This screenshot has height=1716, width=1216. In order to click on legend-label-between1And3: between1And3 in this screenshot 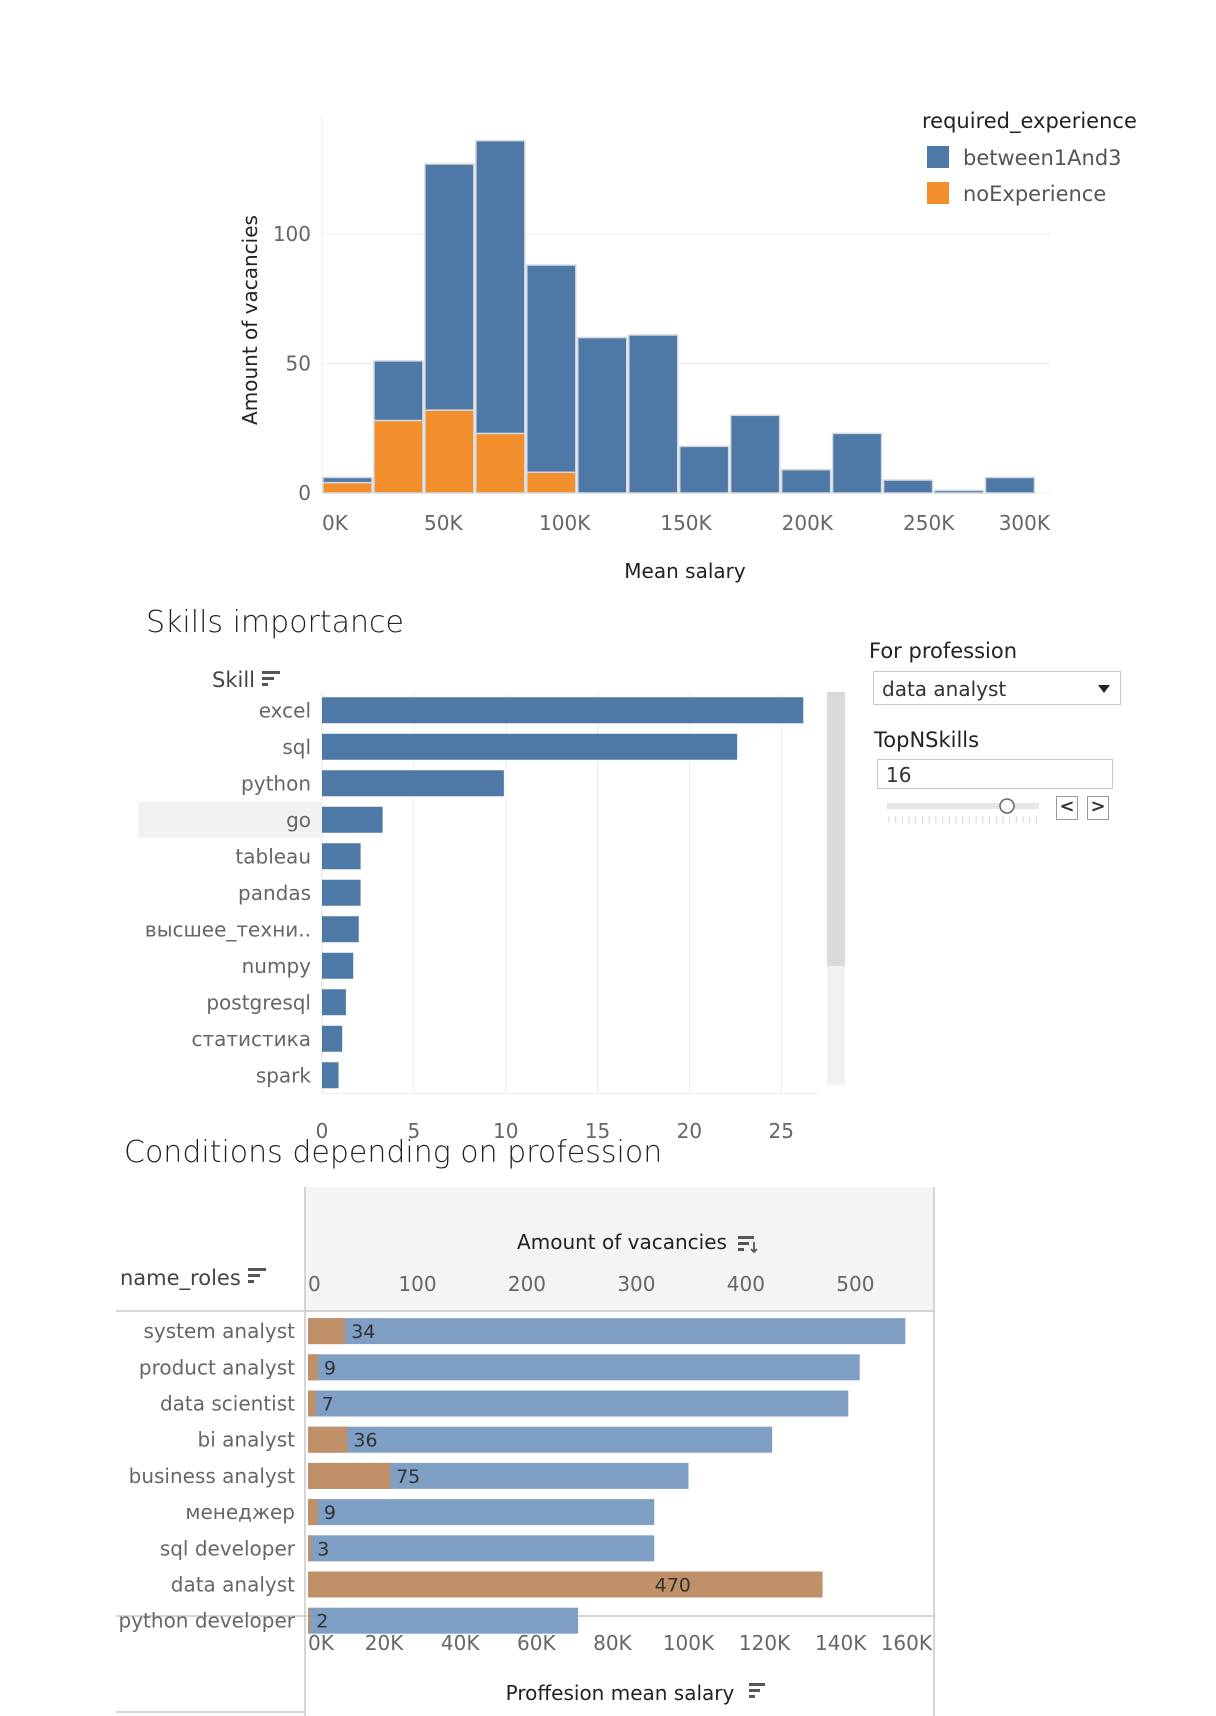, I will do `click(1042, 158)`.